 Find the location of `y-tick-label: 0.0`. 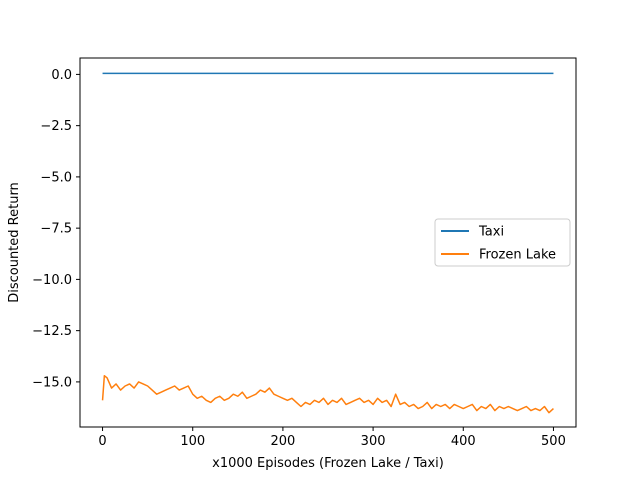

y-tick-label: 0.0 is located at coordinates (61, 75).